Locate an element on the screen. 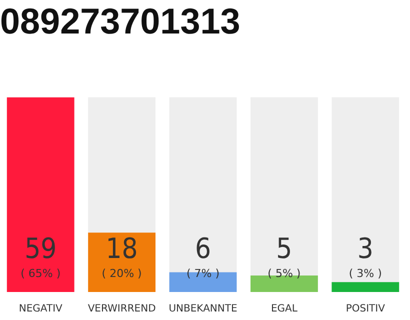 The image size is (410, 320). x-tick-label: UNBEKANNTE is located at coordinates (203, 309).